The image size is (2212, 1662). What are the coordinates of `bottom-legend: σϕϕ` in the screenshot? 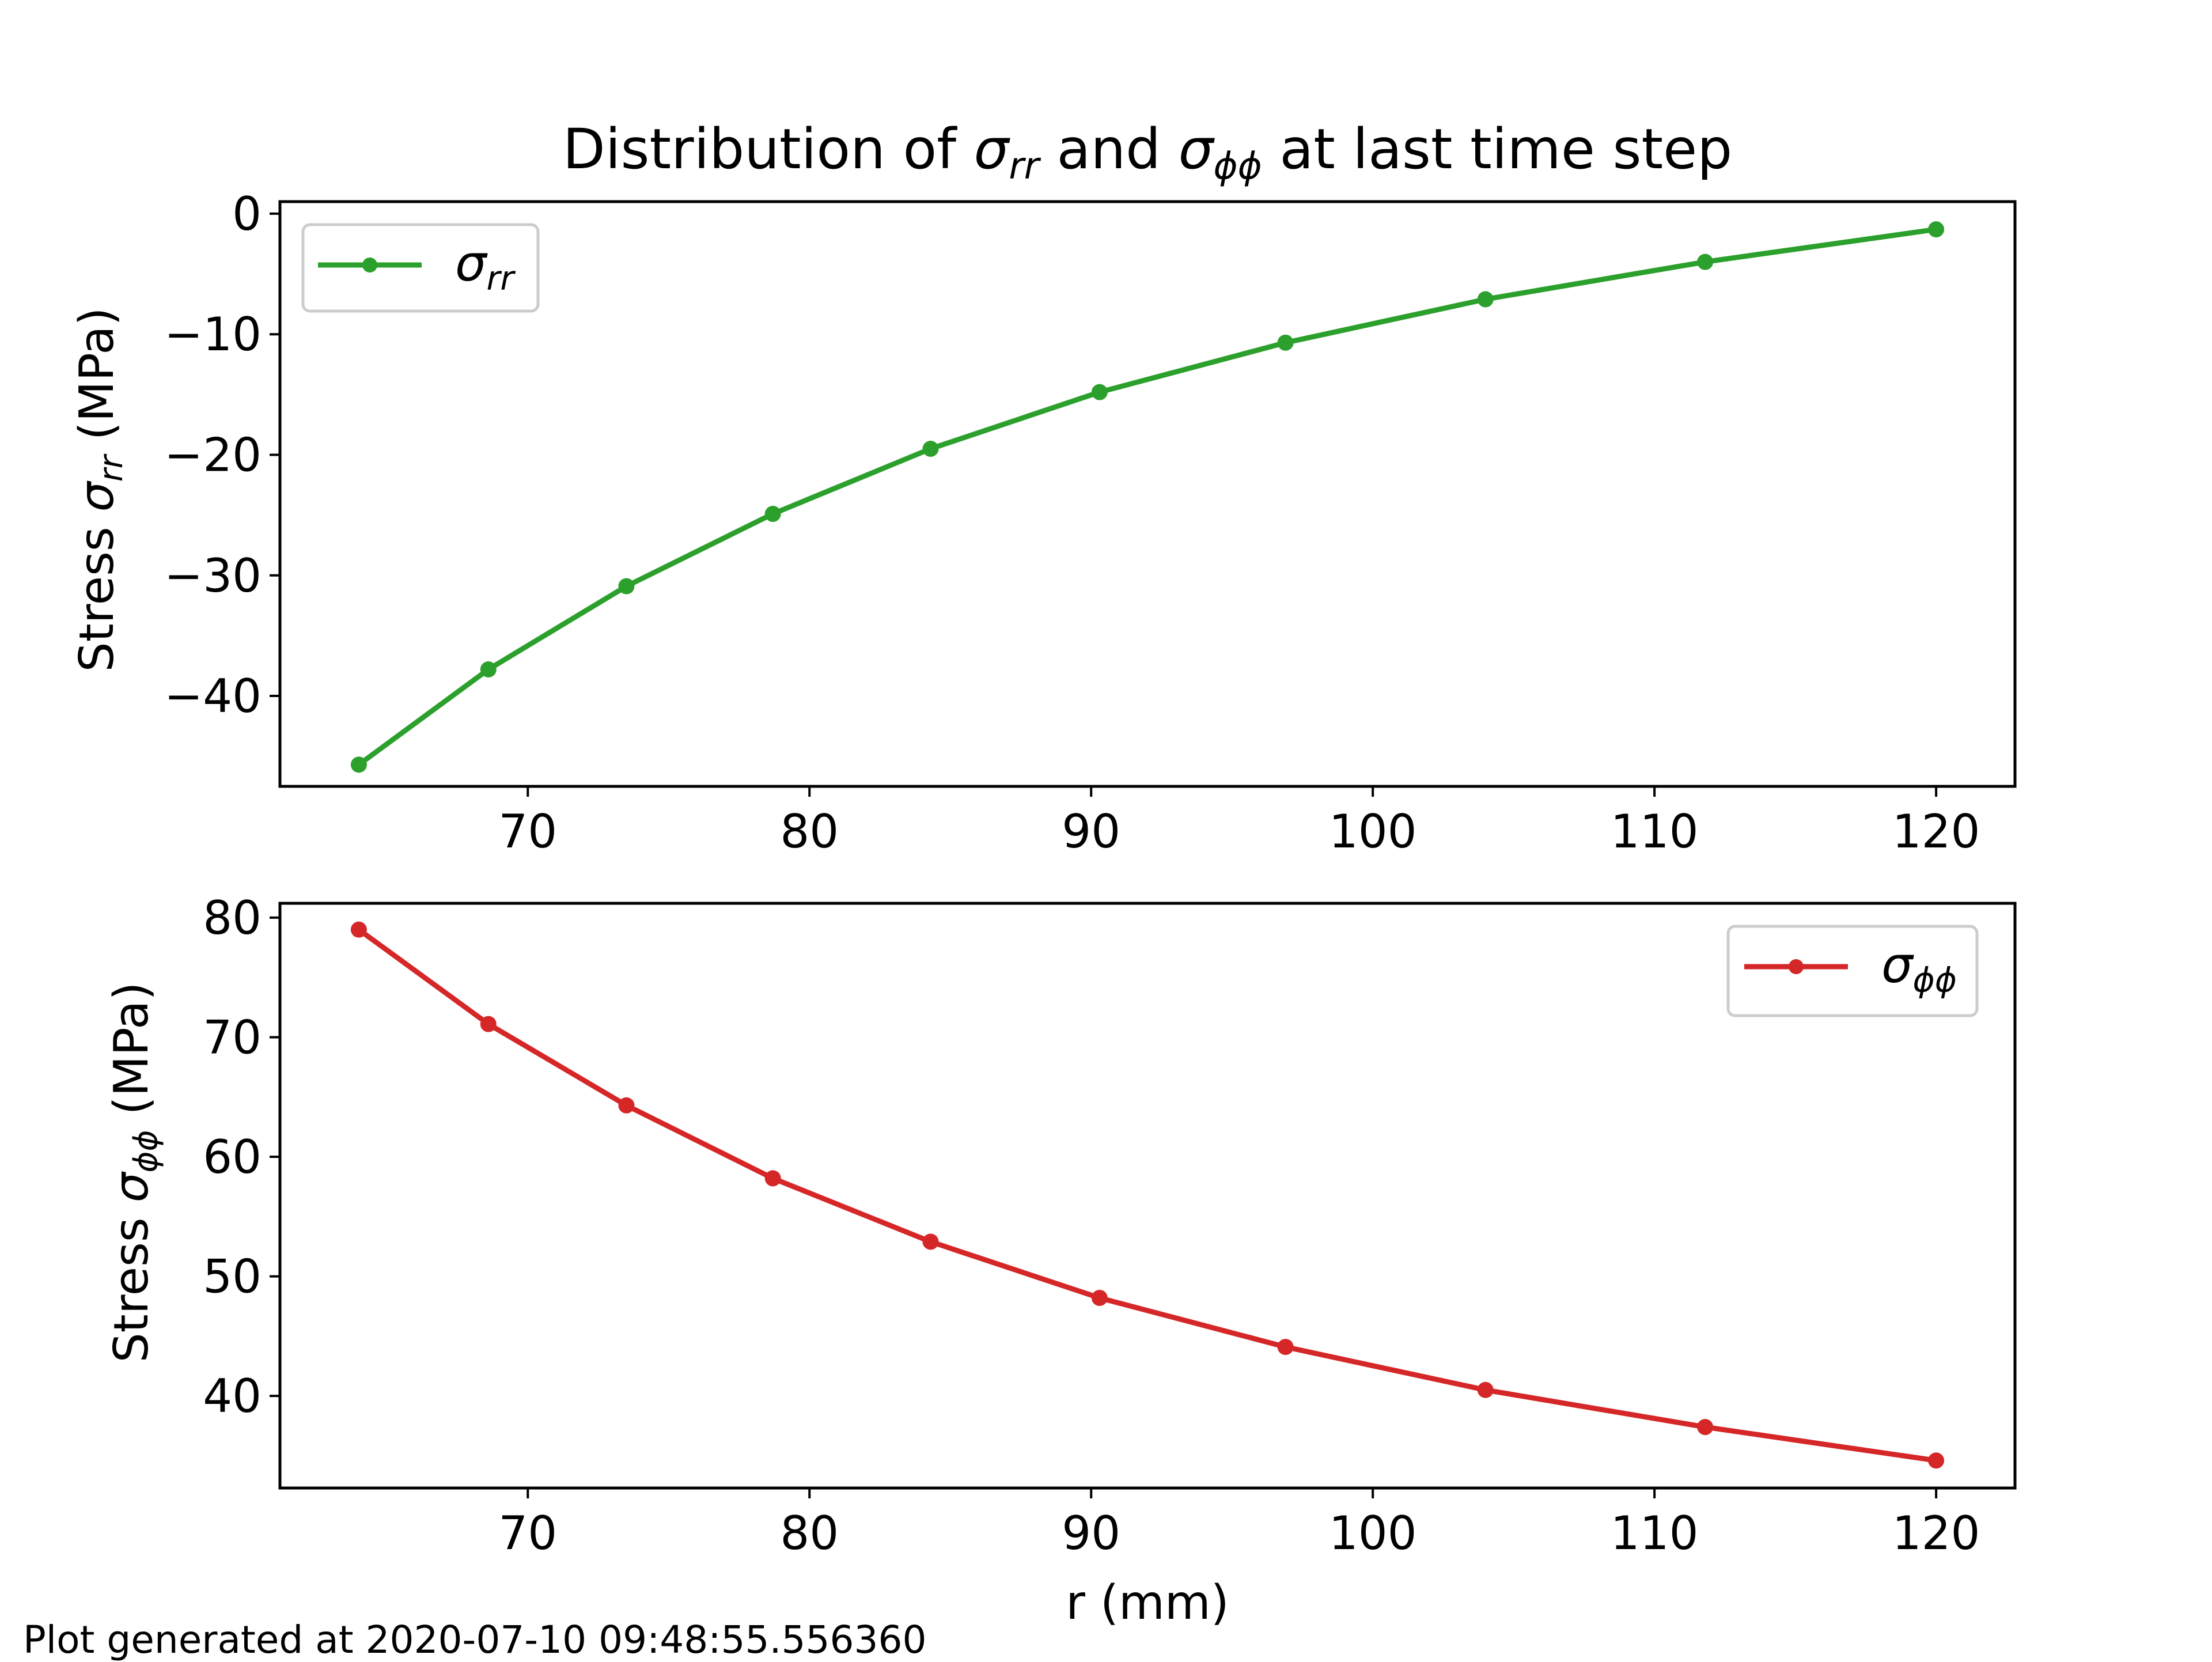 It's located at (1852, 971).